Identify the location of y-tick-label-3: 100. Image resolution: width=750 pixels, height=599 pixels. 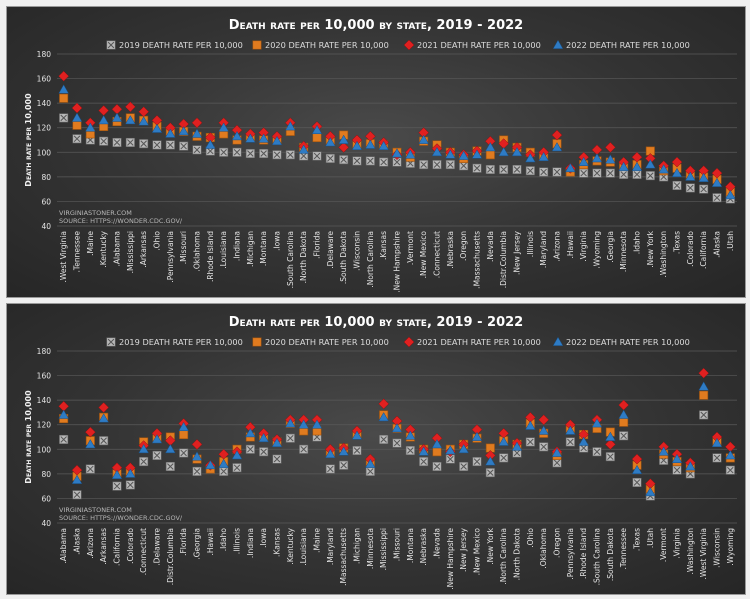
(44, 449).